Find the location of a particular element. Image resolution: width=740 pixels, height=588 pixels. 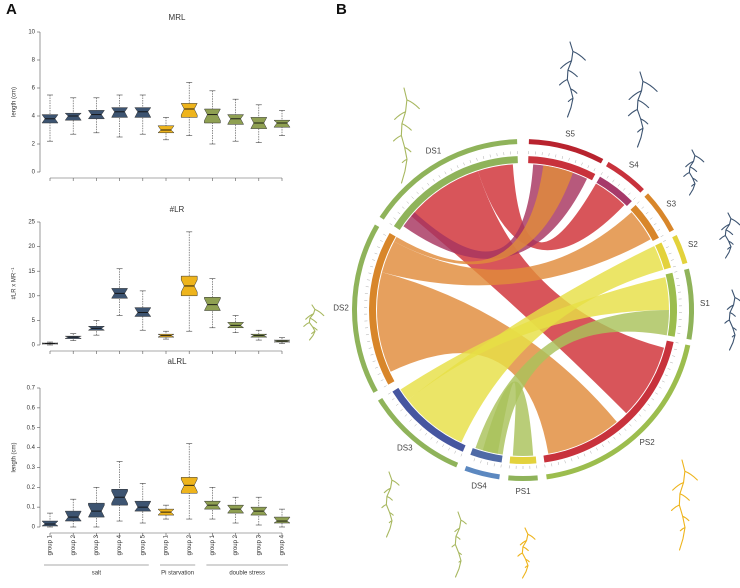

segment-label: S5 is located at coordinates (570, 133).